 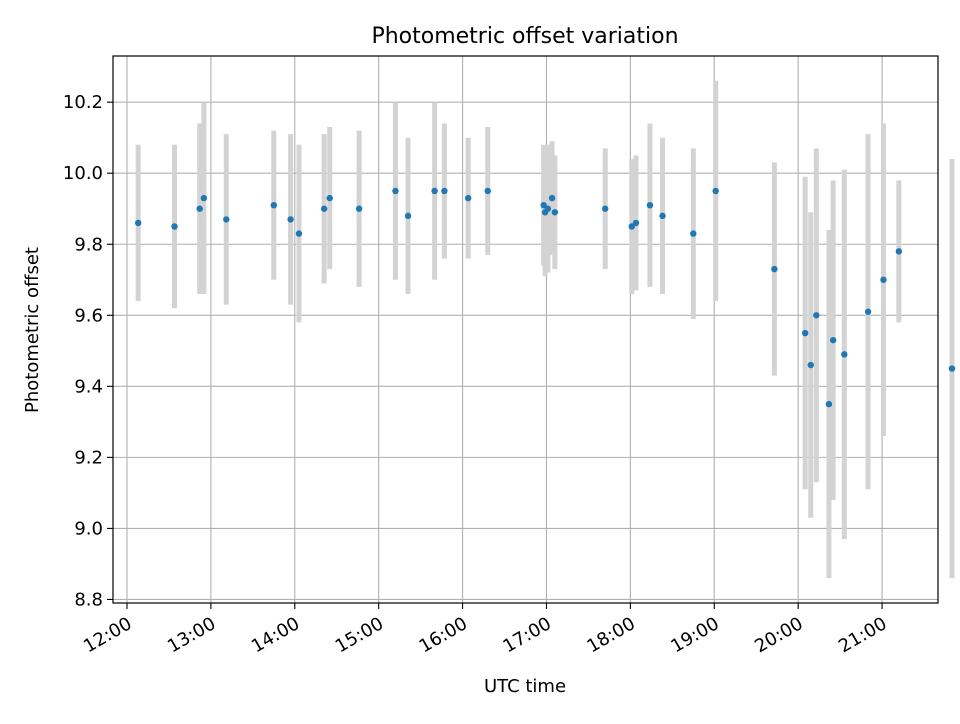 I want to click on y-tick-label: 9.8, so click(x=88, y=244).